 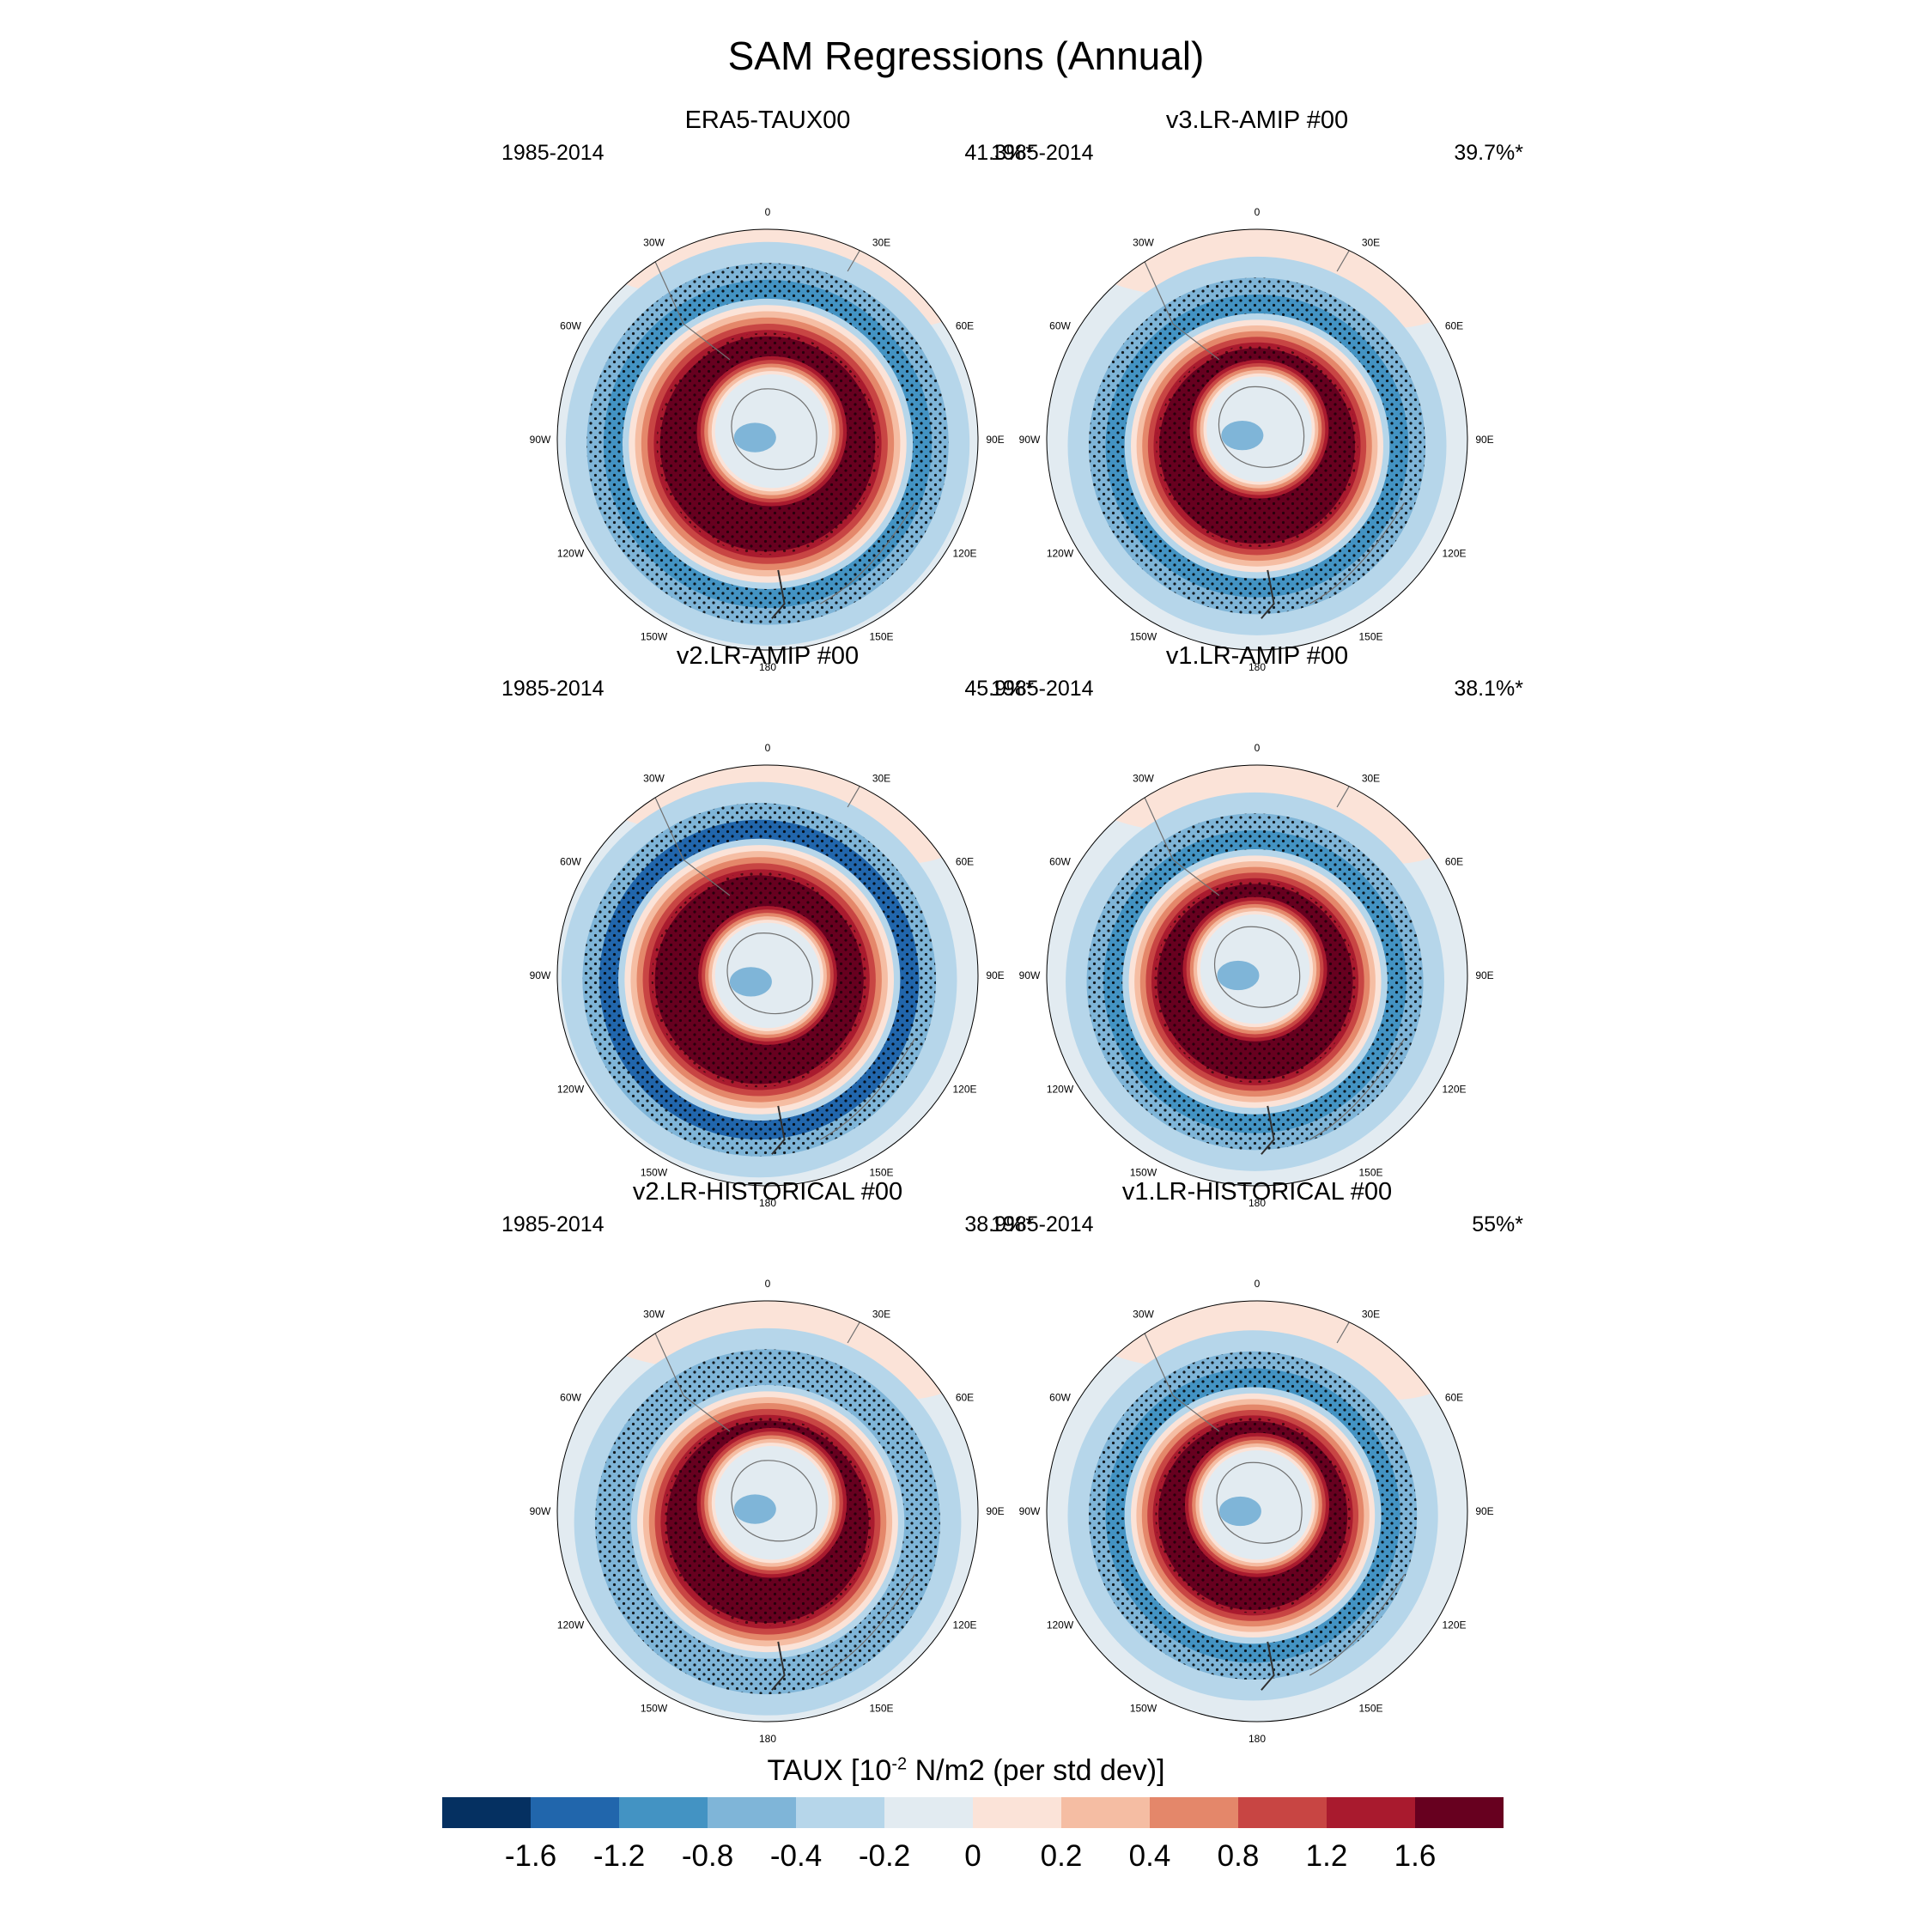 I want to click on colorbar-tick-label: 0, so click(x=973, y=1856).